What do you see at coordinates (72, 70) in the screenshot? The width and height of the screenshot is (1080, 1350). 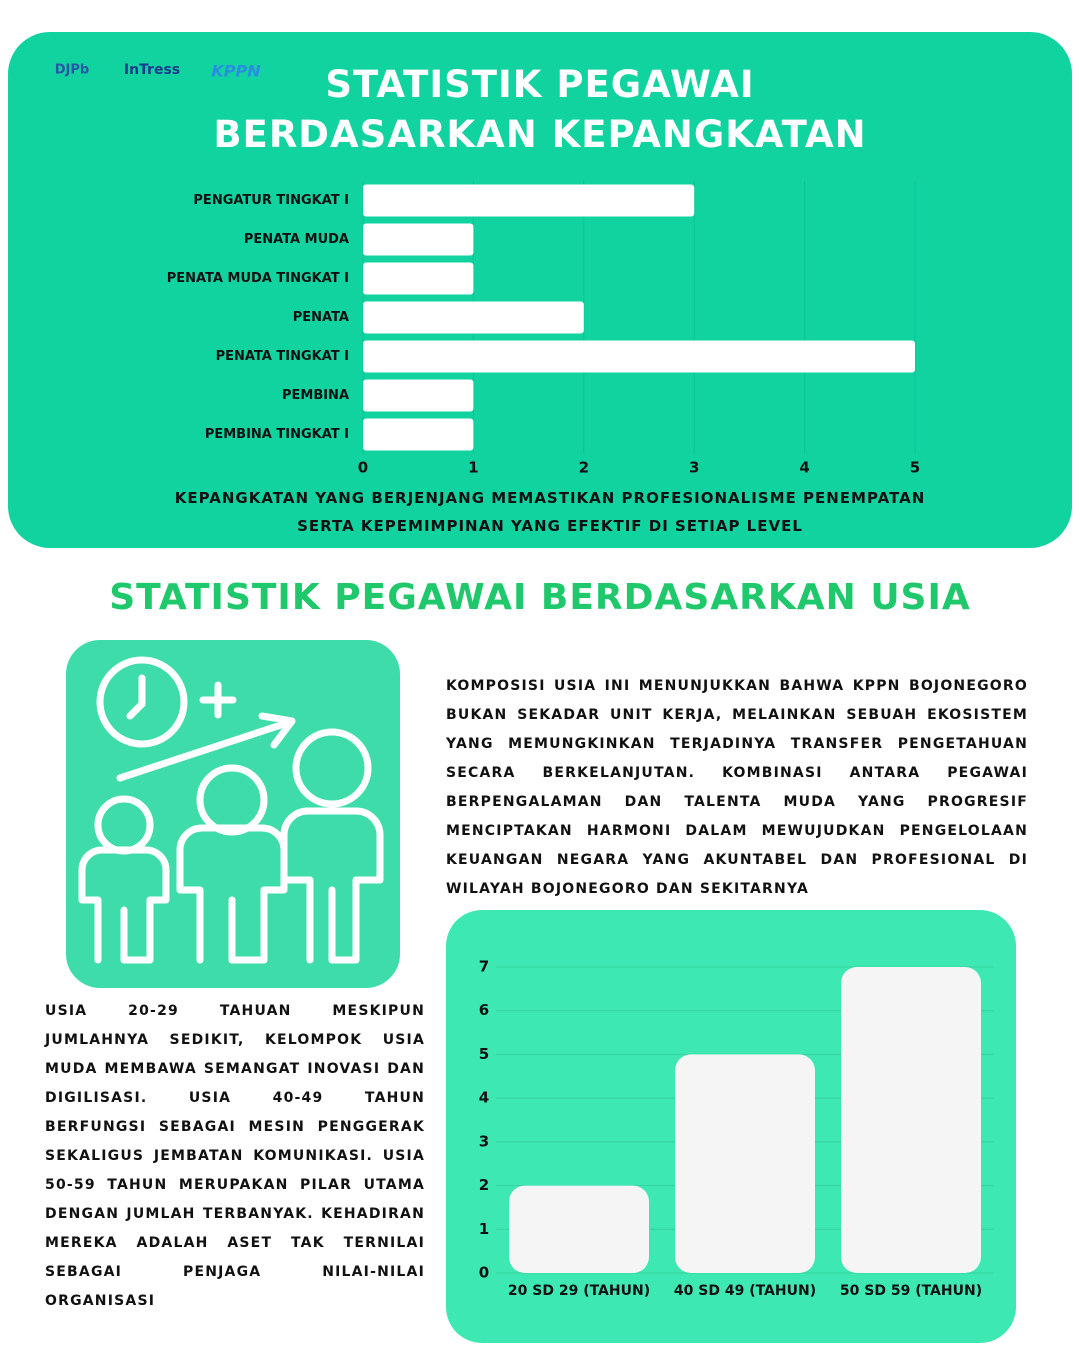 I see `logo-text: DJPb` at bounding box center [72, 70].